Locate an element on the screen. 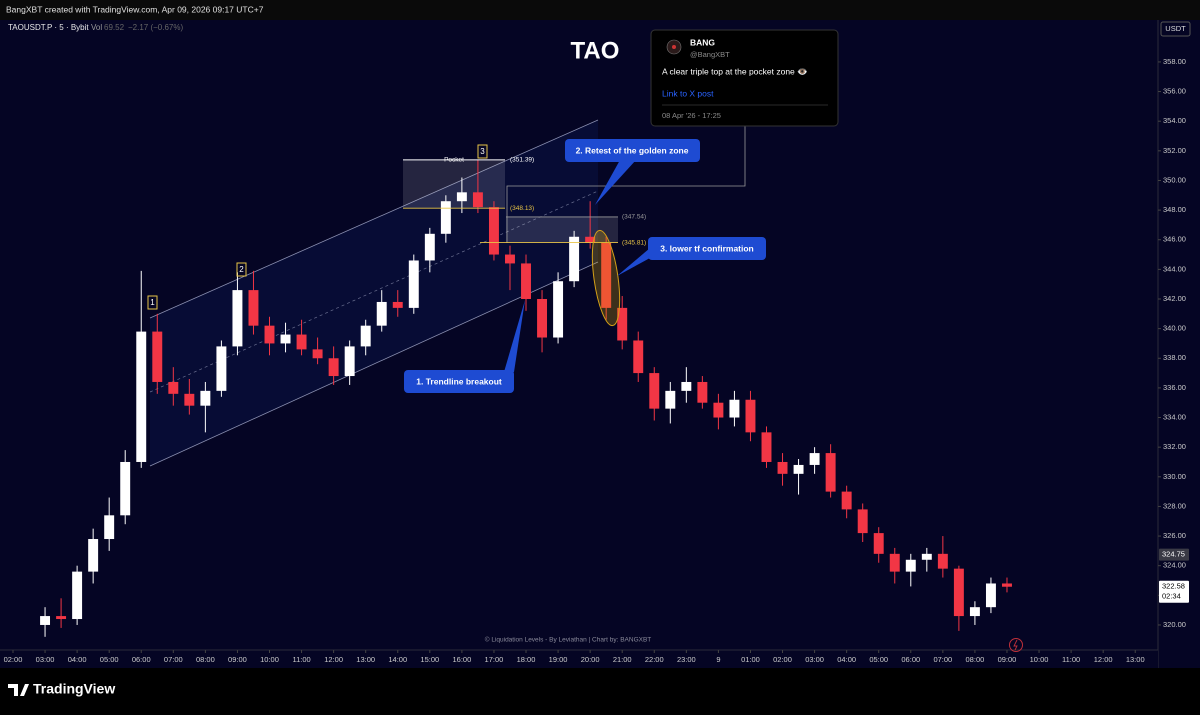 This screenshot has width=1200, height=715. x-tick-label: 20:00 is located at coordinates (590, 659).